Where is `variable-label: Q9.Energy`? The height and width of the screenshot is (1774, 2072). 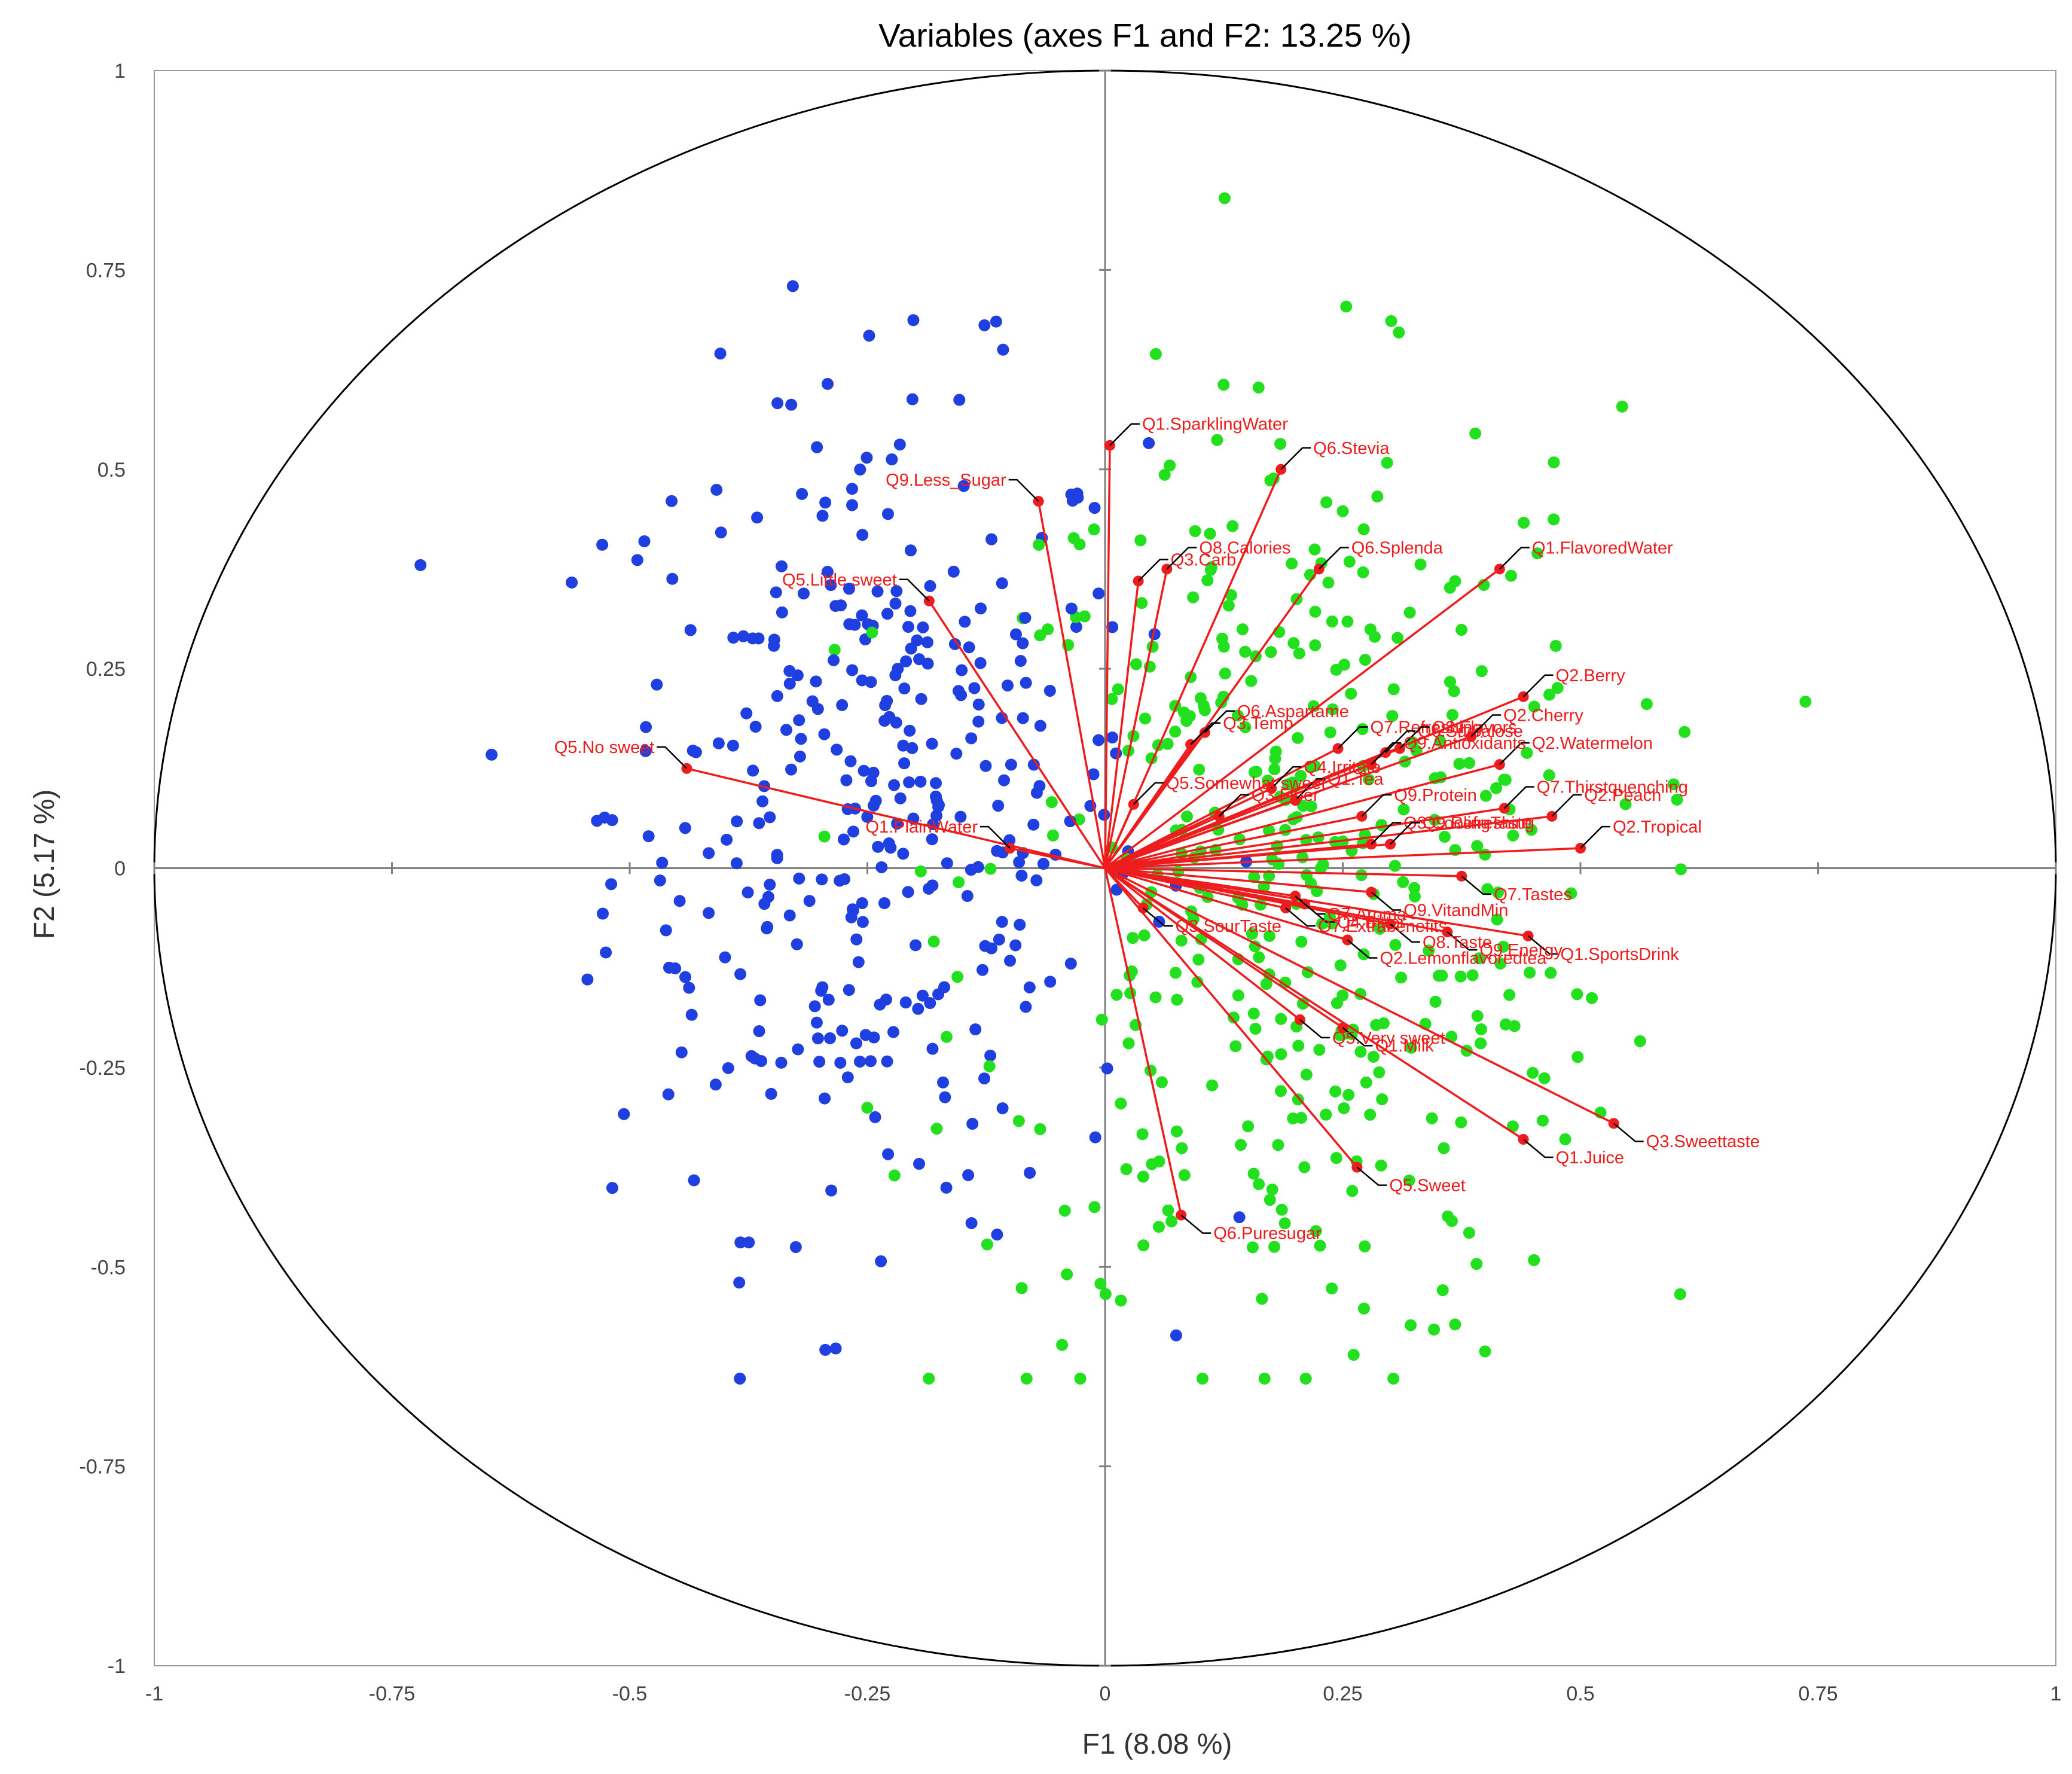 variable-label: Q9.Energy is located at coordinates (1521, 951).